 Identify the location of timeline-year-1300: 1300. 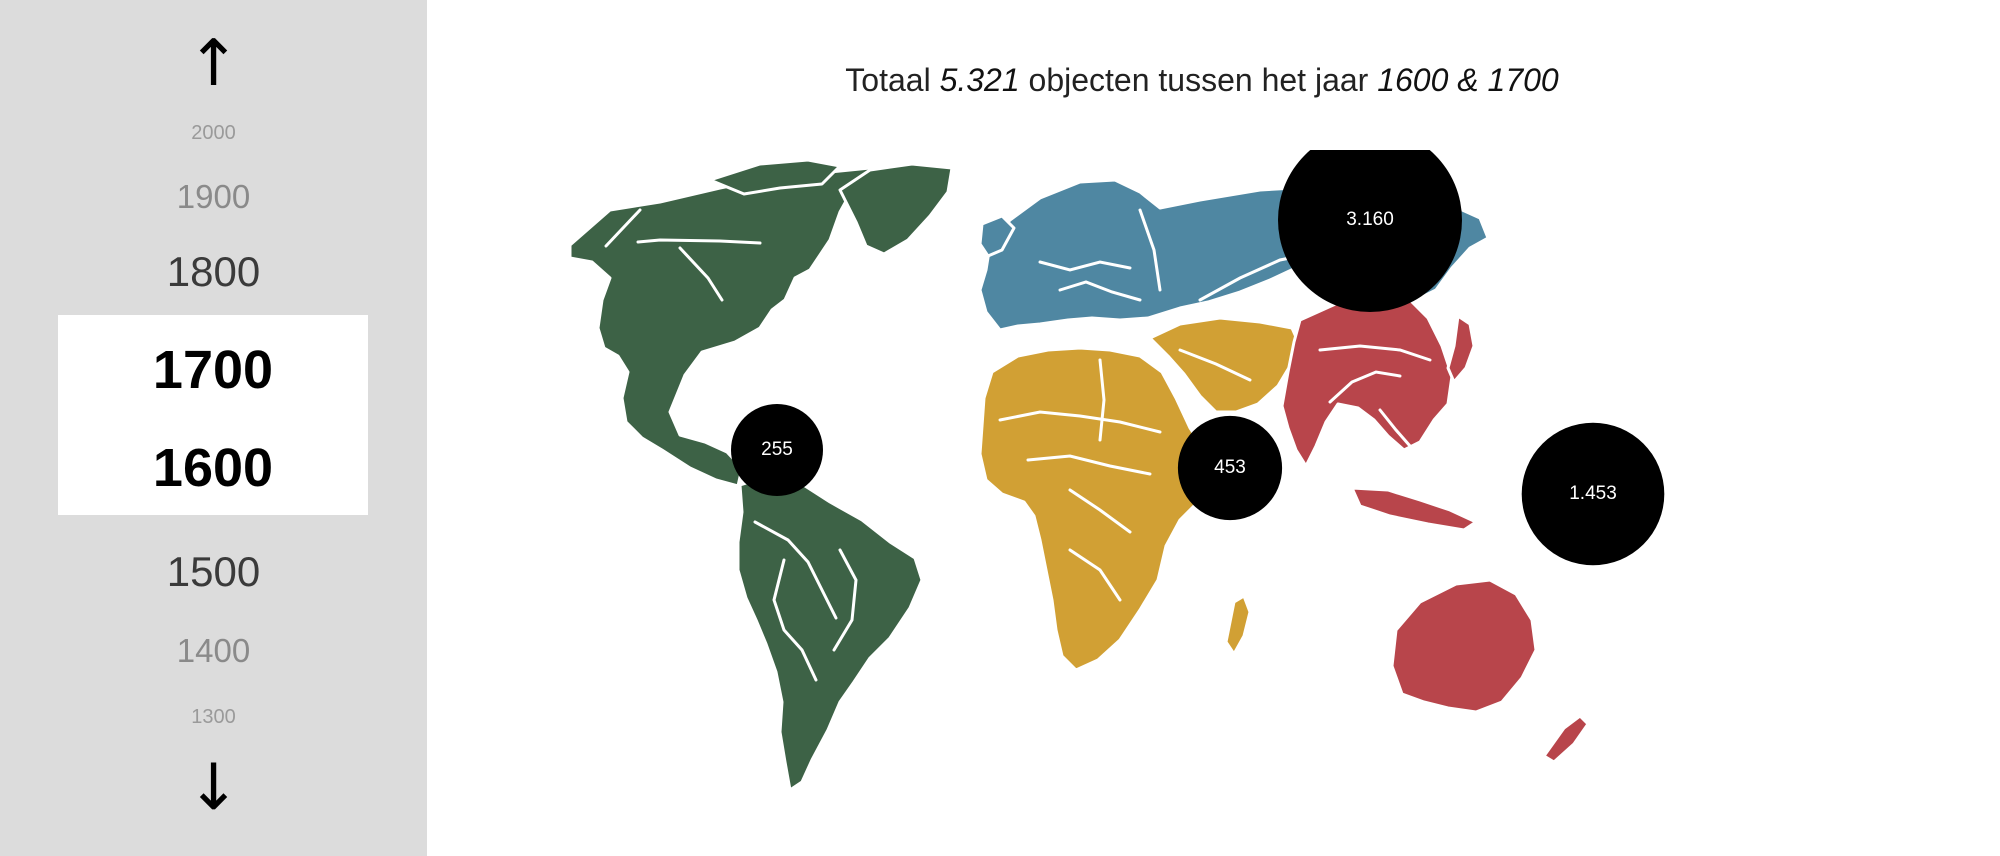
(213, 717).